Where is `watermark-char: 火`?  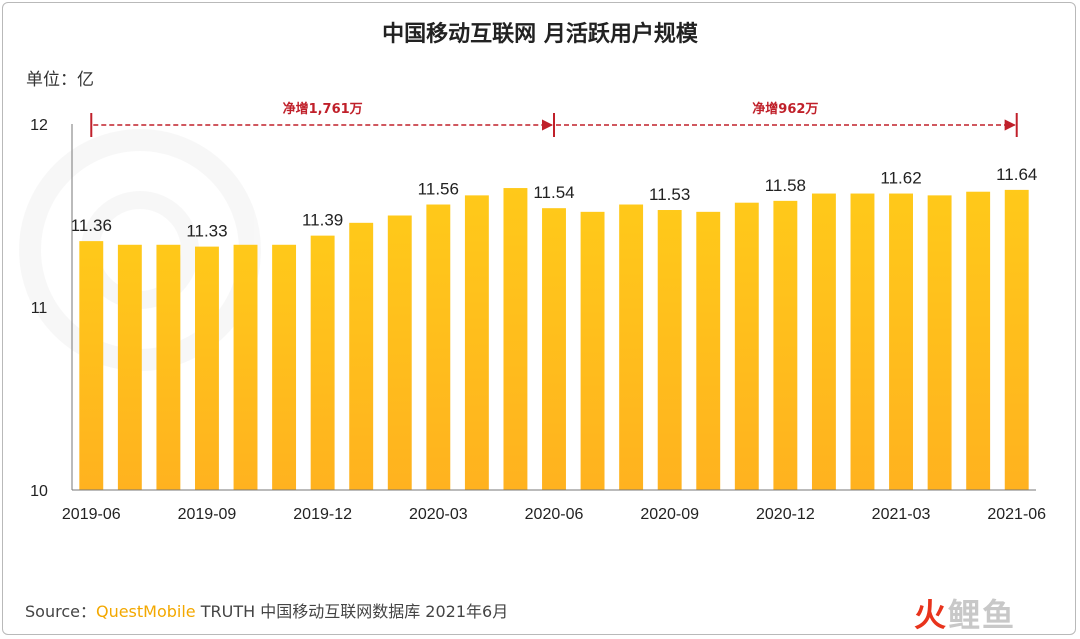 watermark-char: 火 is located at coordinates (931, 615).